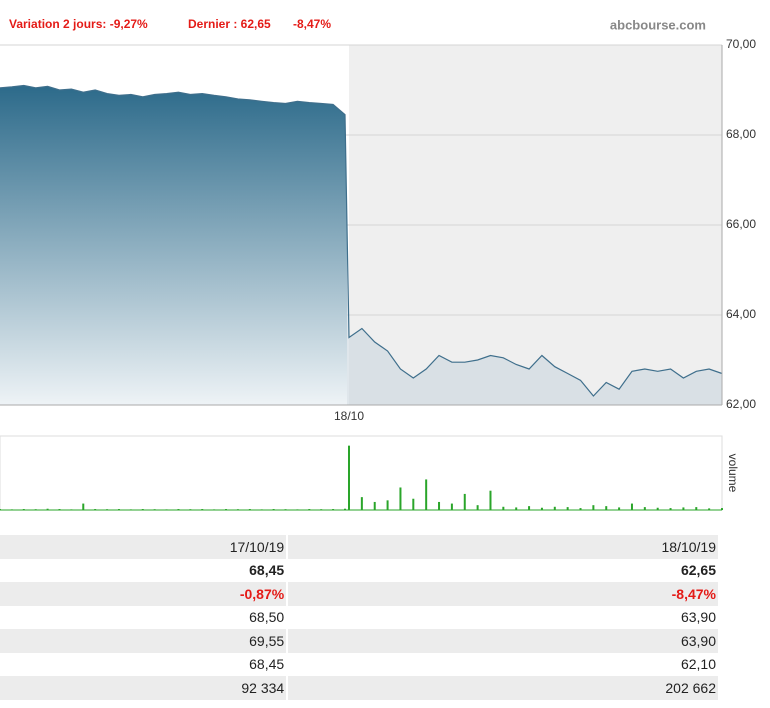 Image resolution: width=770 pixels, height=708 pixels. I want to click on table-cell: 202 662, so click(503, 688).